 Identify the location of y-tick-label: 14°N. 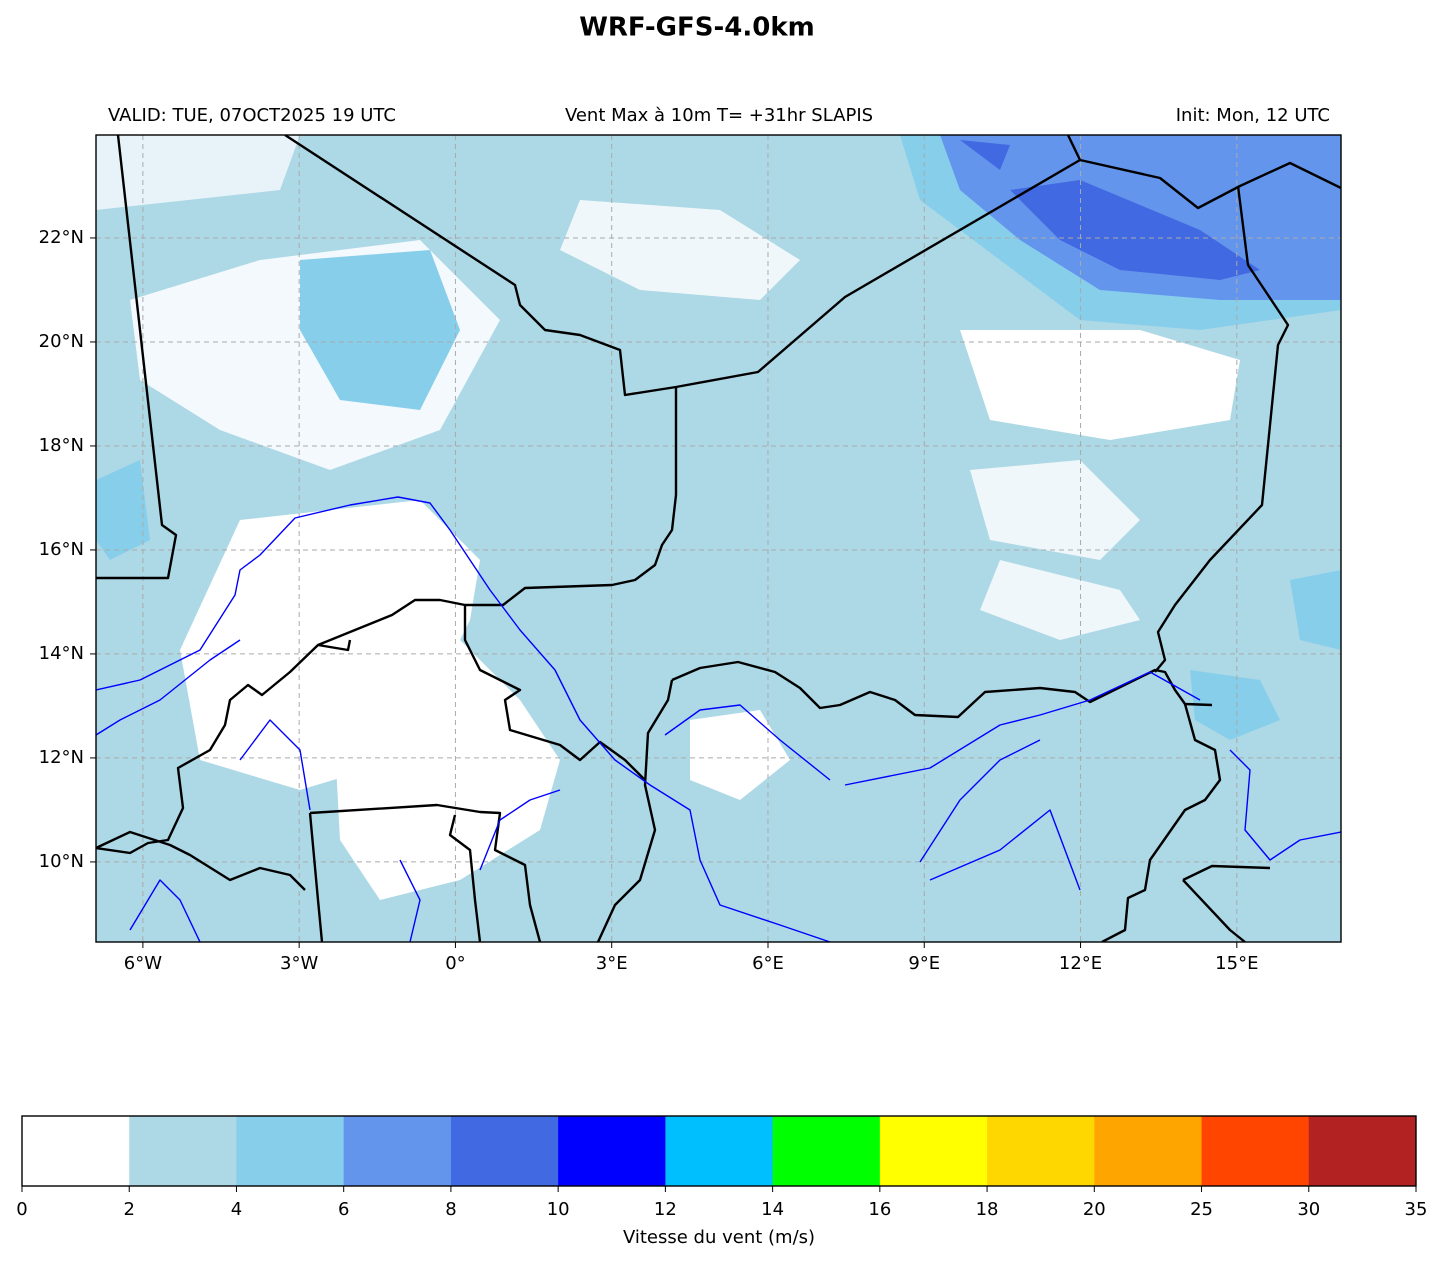
(61, 653).